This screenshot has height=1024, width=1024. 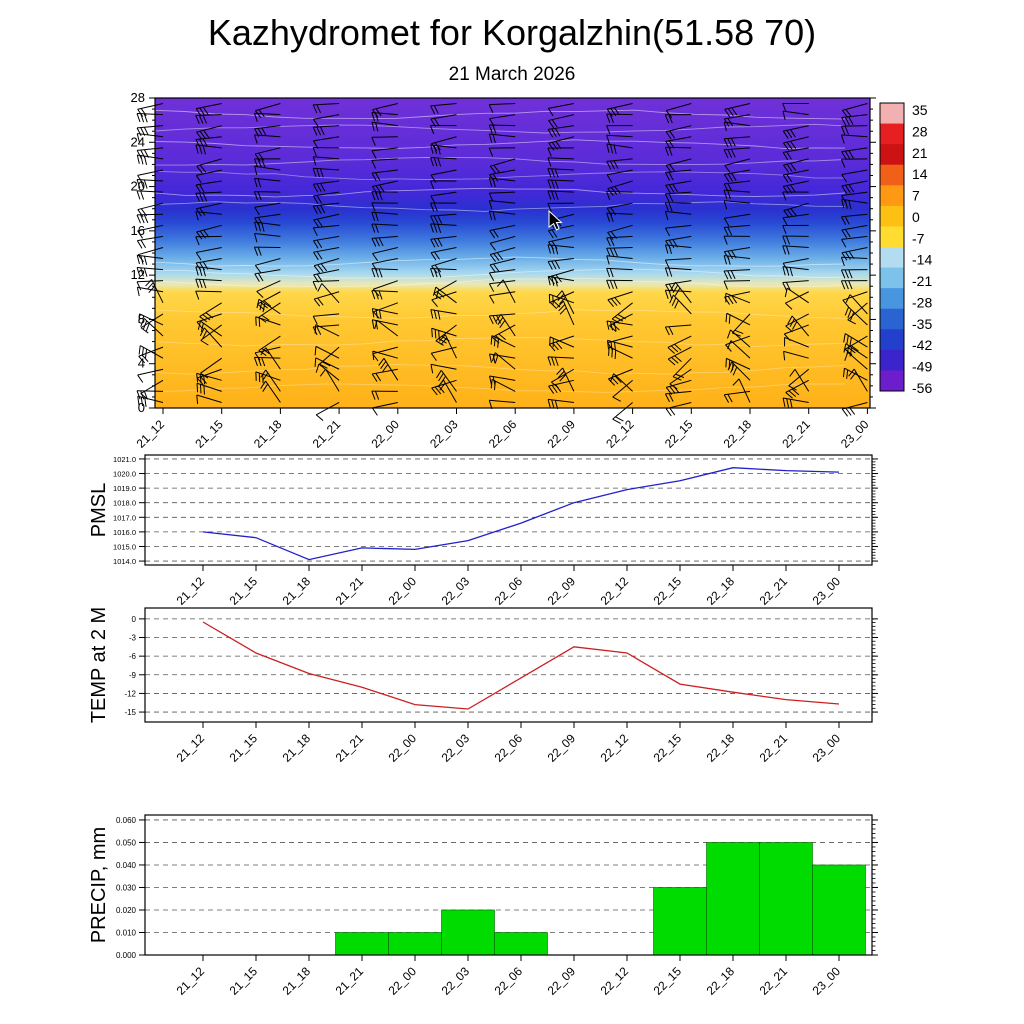 What do you see at coordinates (151, 434) in the screenshot?
I see `x-tick-label: 21_12` at bounding box center [151, 434].